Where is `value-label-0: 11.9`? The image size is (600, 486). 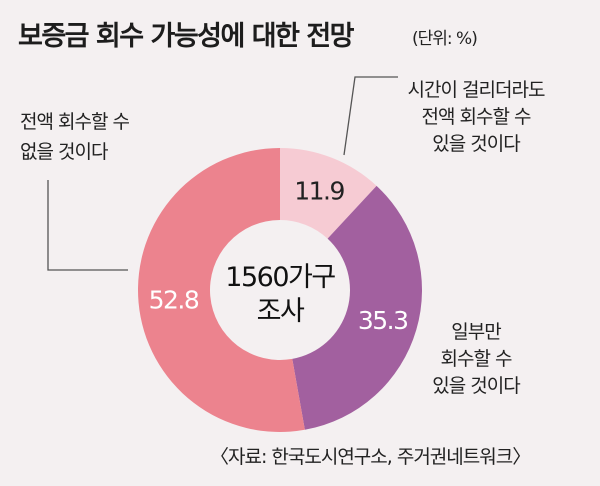
value-label-0: 11.9 is located at coordinates (319, 190).